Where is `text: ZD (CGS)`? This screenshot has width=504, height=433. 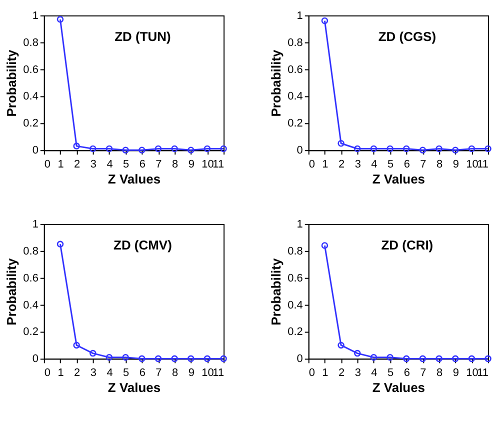 text: ZD (CGS) is located at coordinates (407, 36).